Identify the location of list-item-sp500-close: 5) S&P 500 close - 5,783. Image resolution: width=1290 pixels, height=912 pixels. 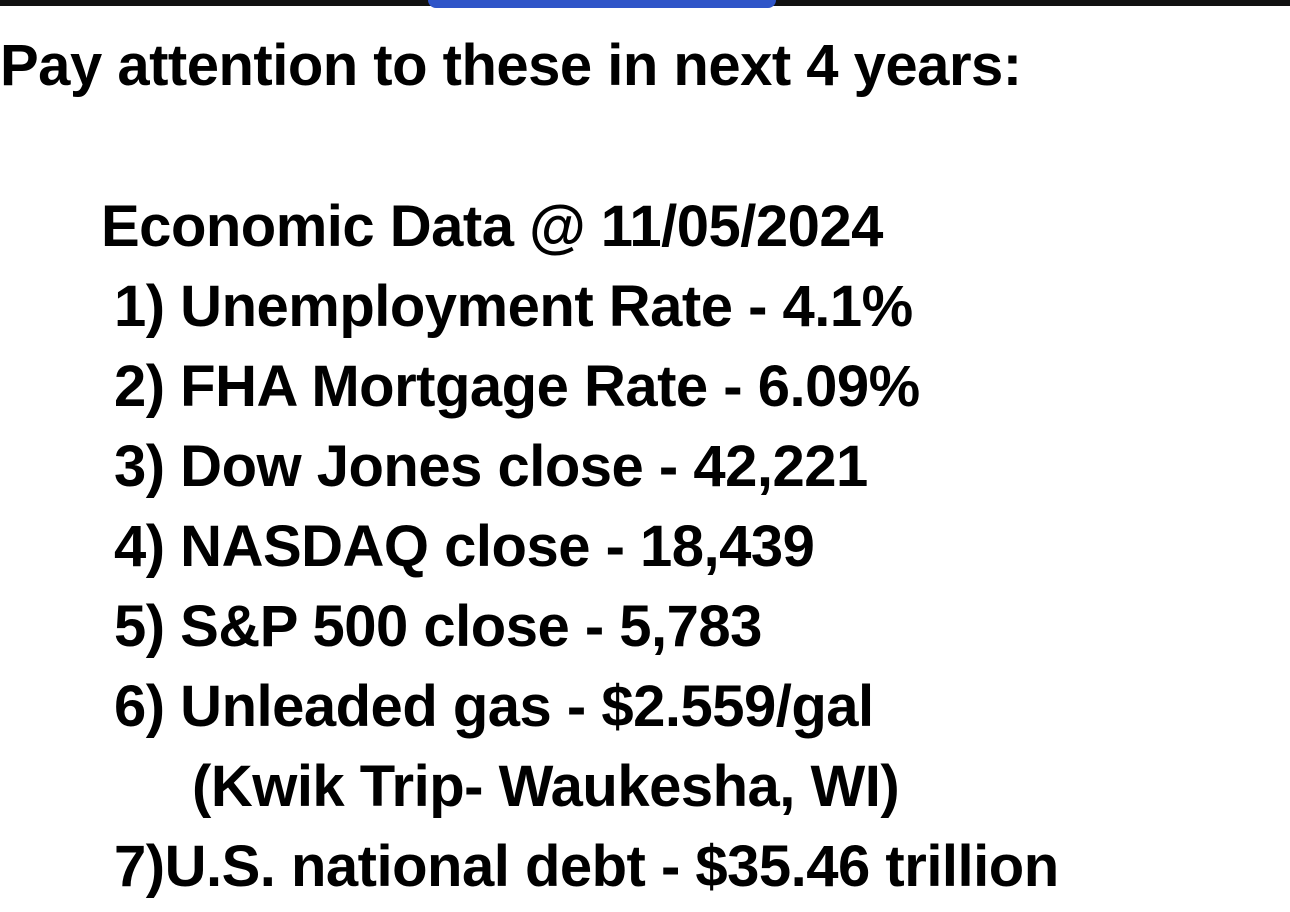
(438, 626).